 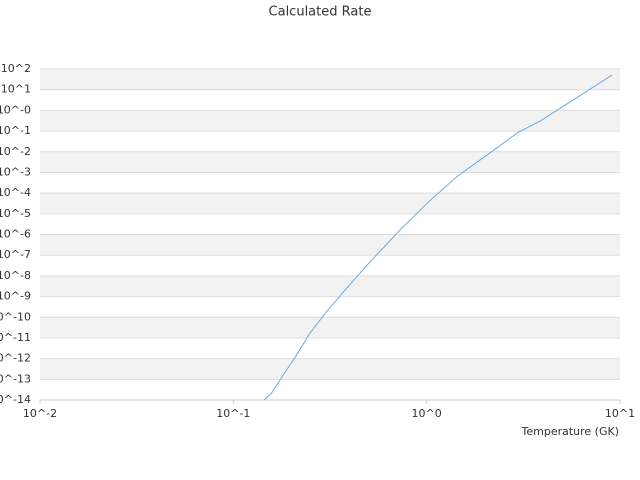 I want to click on y-tick-label: 10^-4, so click(x=15, y=192).